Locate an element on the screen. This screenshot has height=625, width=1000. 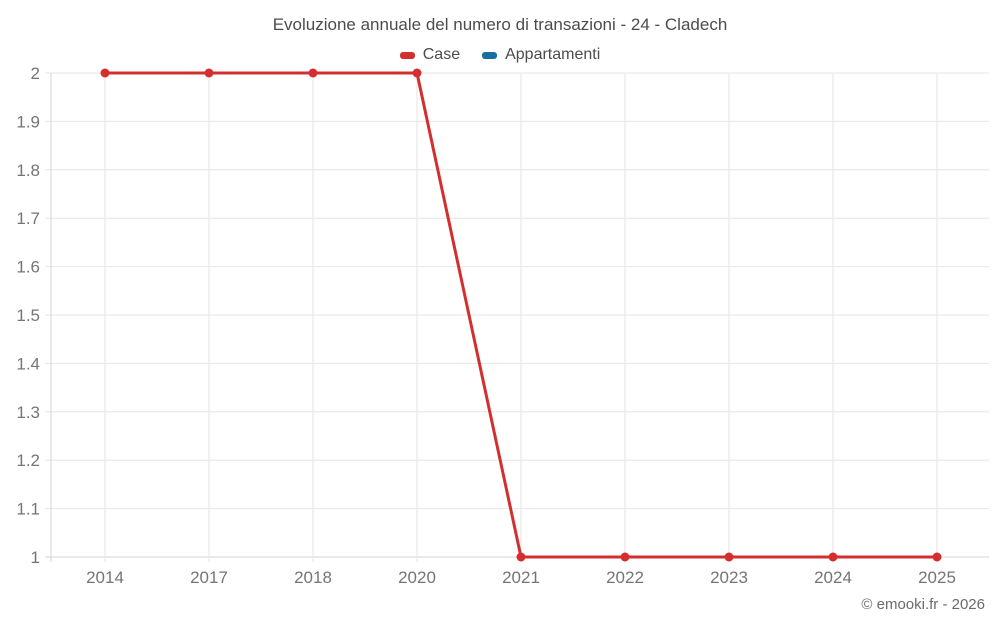
y-axis-labels: 2 1.9 1.8 1.7 1.6 1.5 1.4 1.3 1.2 1.1 1 is located at coordinates (28, 315).